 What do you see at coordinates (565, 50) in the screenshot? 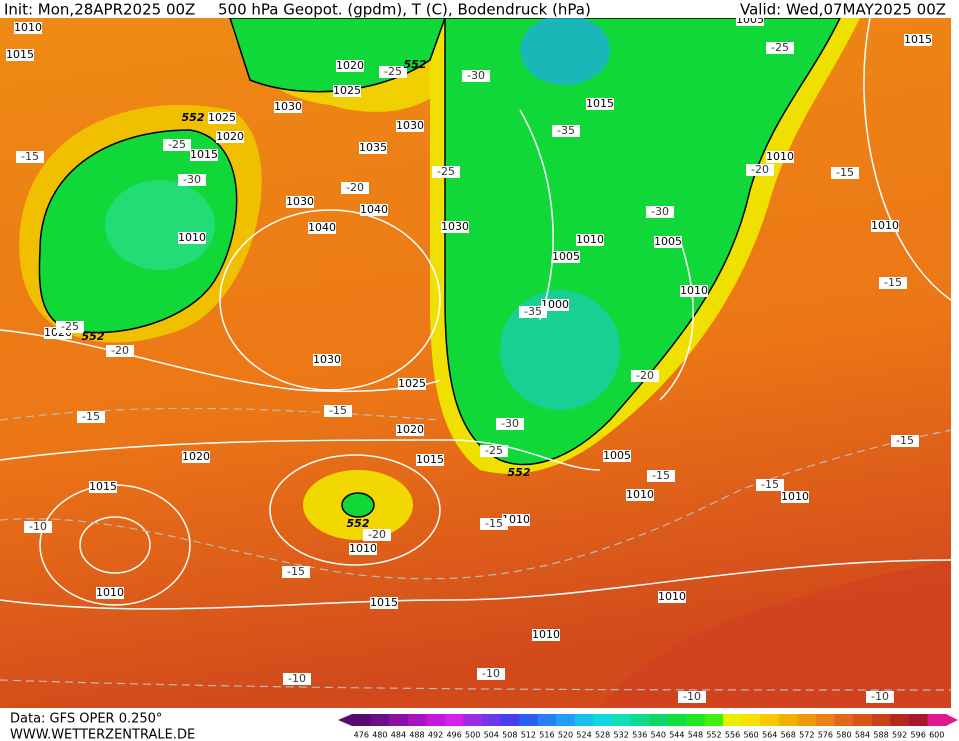
I see `cold-core` at bounding box center [565, 50].